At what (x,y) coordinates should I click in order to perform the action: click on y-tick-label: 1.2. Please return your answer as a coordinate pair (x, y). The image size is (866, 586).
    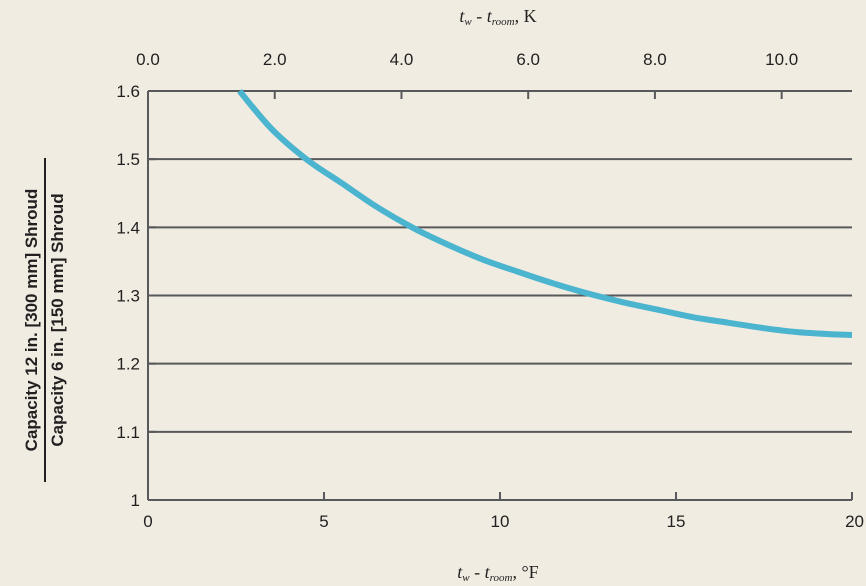
    Looking at the image, I should click on (128, 364).